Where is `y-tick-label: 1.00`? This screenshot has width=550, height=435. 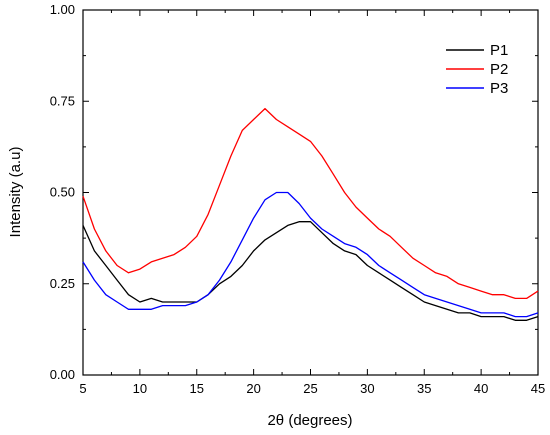
y-tick-label: 1.00 is located at coordinates (62, 9).